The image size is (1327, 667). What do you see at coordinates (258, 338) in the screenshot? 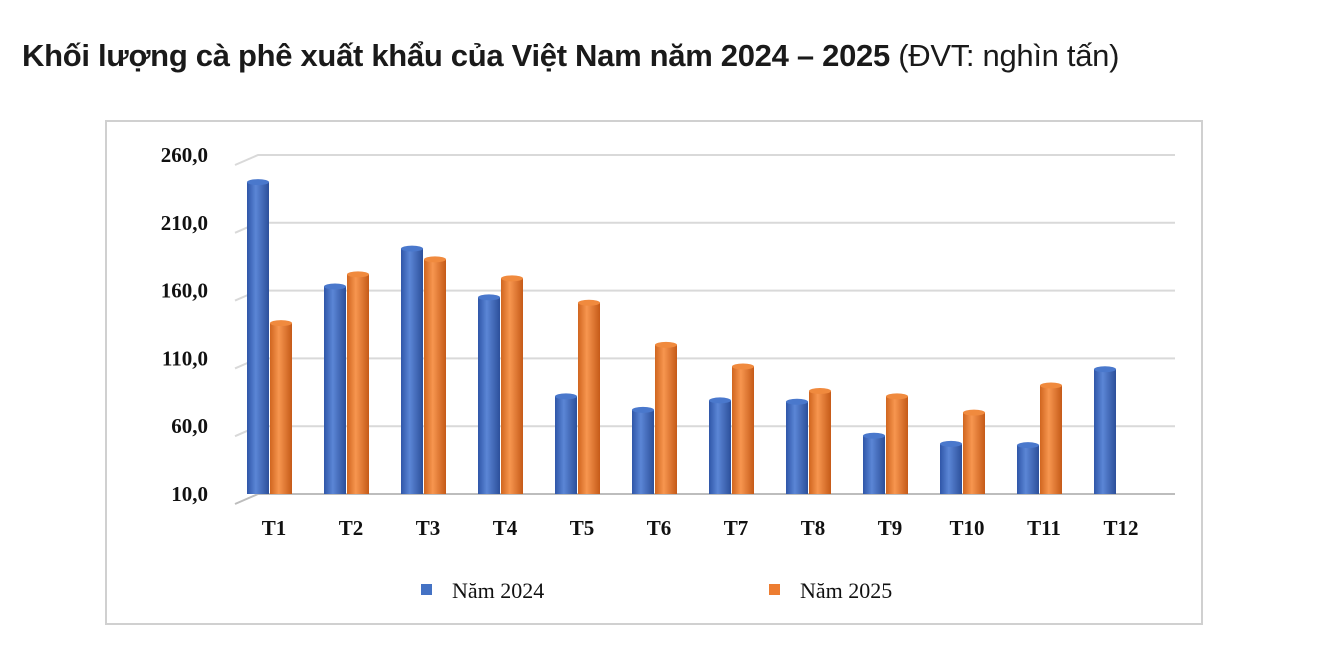
I see `bar-2024-T1` at bounding box center [258, 338].